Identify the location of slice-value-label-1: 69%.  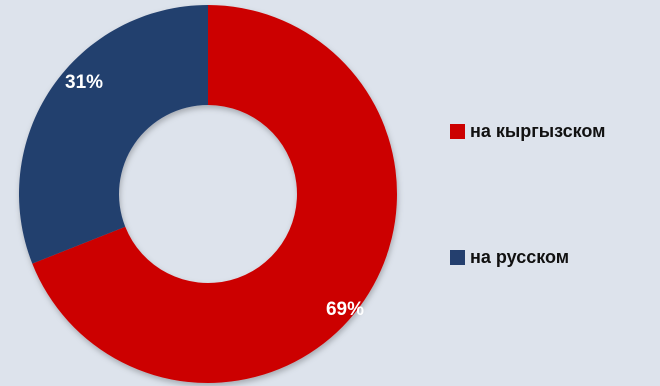
(345, 309).